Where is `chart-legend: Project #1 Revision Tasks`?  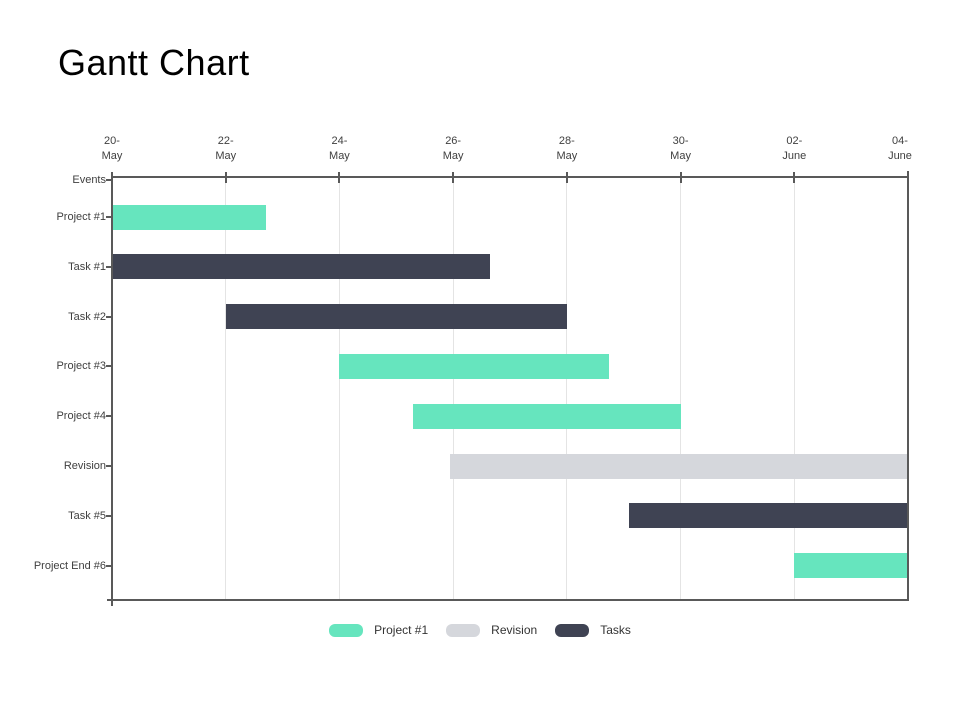
chart-legend: Project #1 Revision Tasks is located at coordinates (480, 630).